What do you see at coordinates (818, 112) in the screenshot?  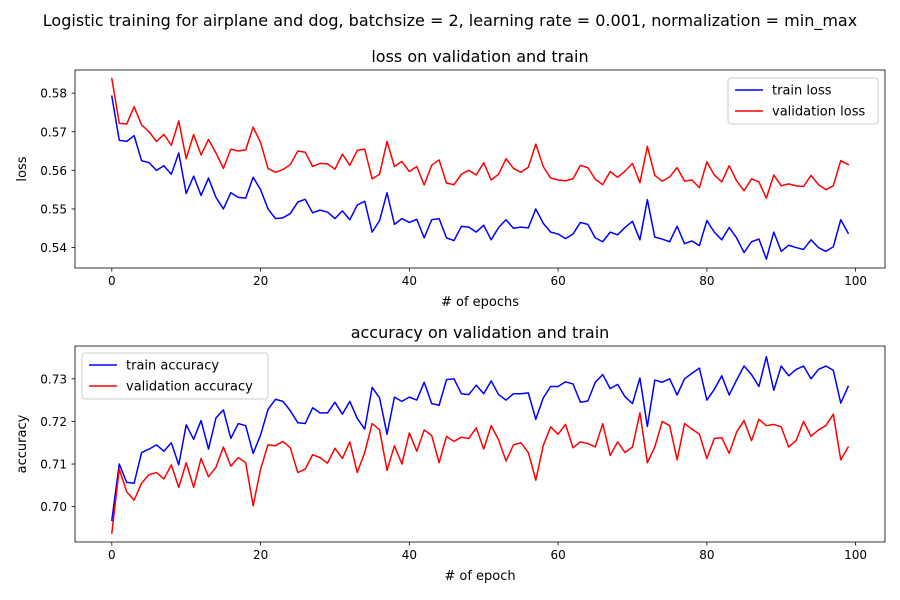 I see `loss-legend-label-validation-loss: validation loss` at bounding box center [818, 112].